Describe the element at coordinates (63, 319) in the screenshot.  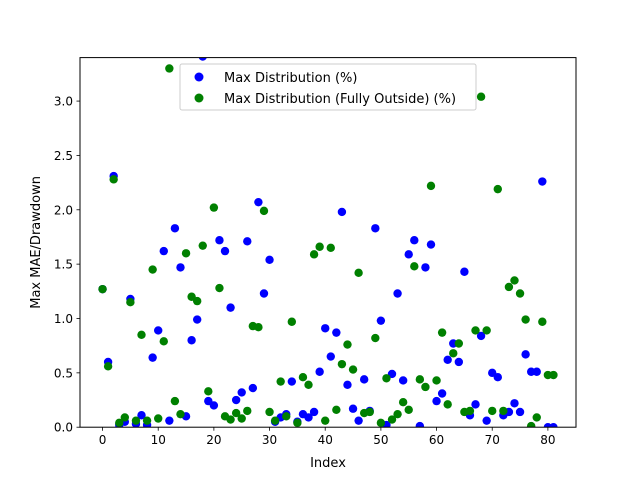
I see `y-tick-label: 1.0` at that location.